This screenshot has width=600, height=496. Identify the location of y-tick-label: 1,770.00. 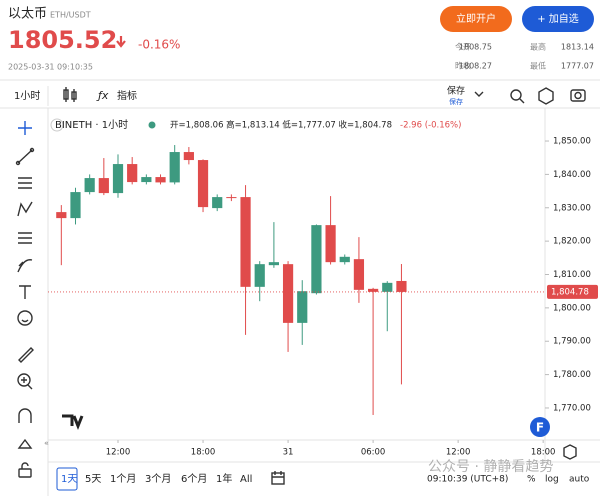
(572, 408).